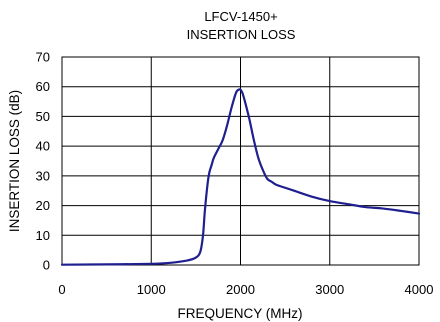  I want to click on x-tick-label: 2000, so click(240, 289).